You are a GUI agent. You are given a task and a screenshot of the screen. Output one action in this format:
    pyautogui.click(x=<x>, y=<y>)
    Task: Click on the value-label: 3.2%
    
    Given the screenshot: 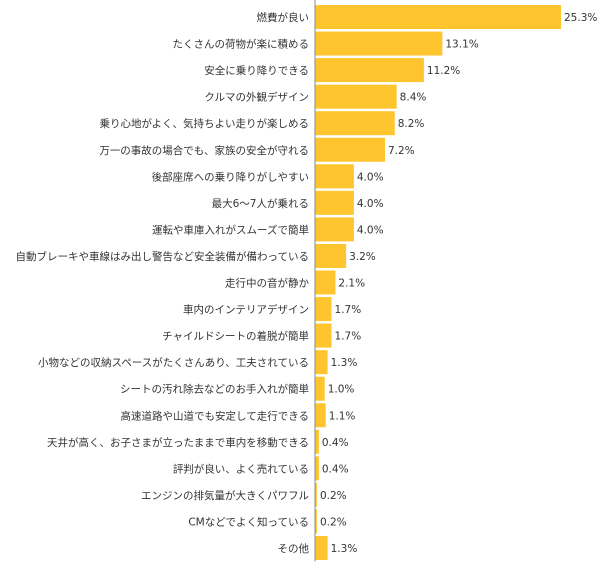 What is the action you would take?
    pyautogui.click(x=362, y=257)
    